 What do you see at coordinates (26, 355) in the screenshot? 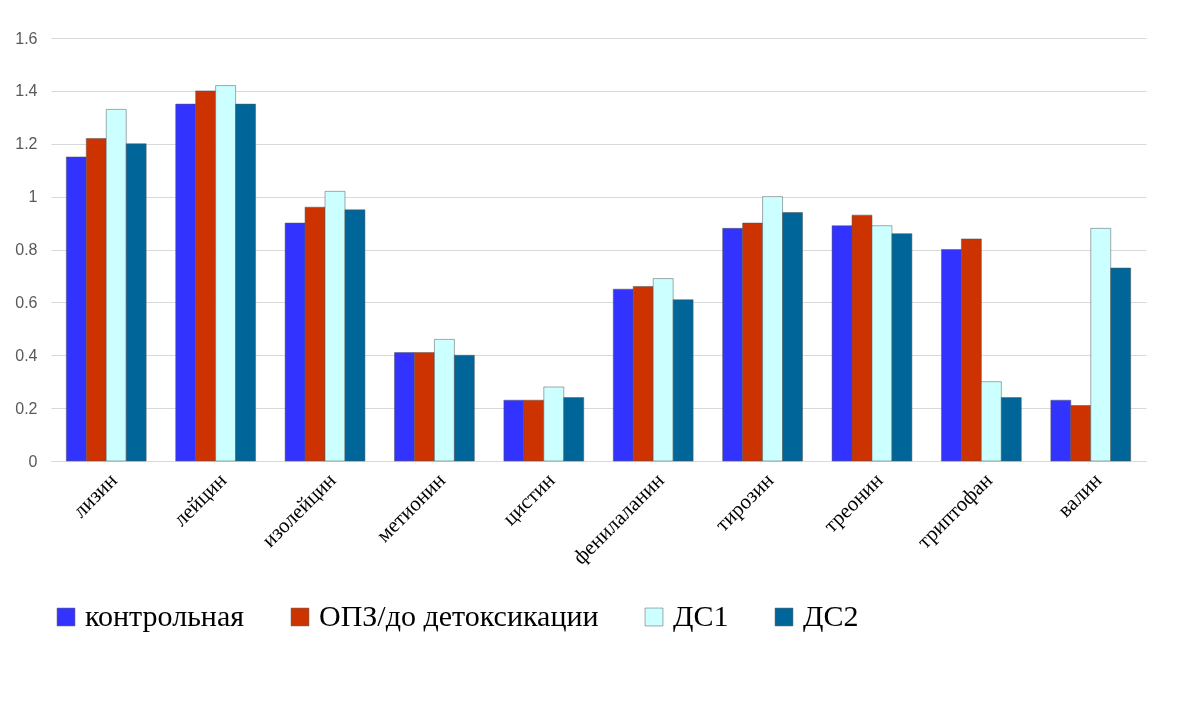
I see `y-tick-label: 0.4` at bounding box center [26, 355].